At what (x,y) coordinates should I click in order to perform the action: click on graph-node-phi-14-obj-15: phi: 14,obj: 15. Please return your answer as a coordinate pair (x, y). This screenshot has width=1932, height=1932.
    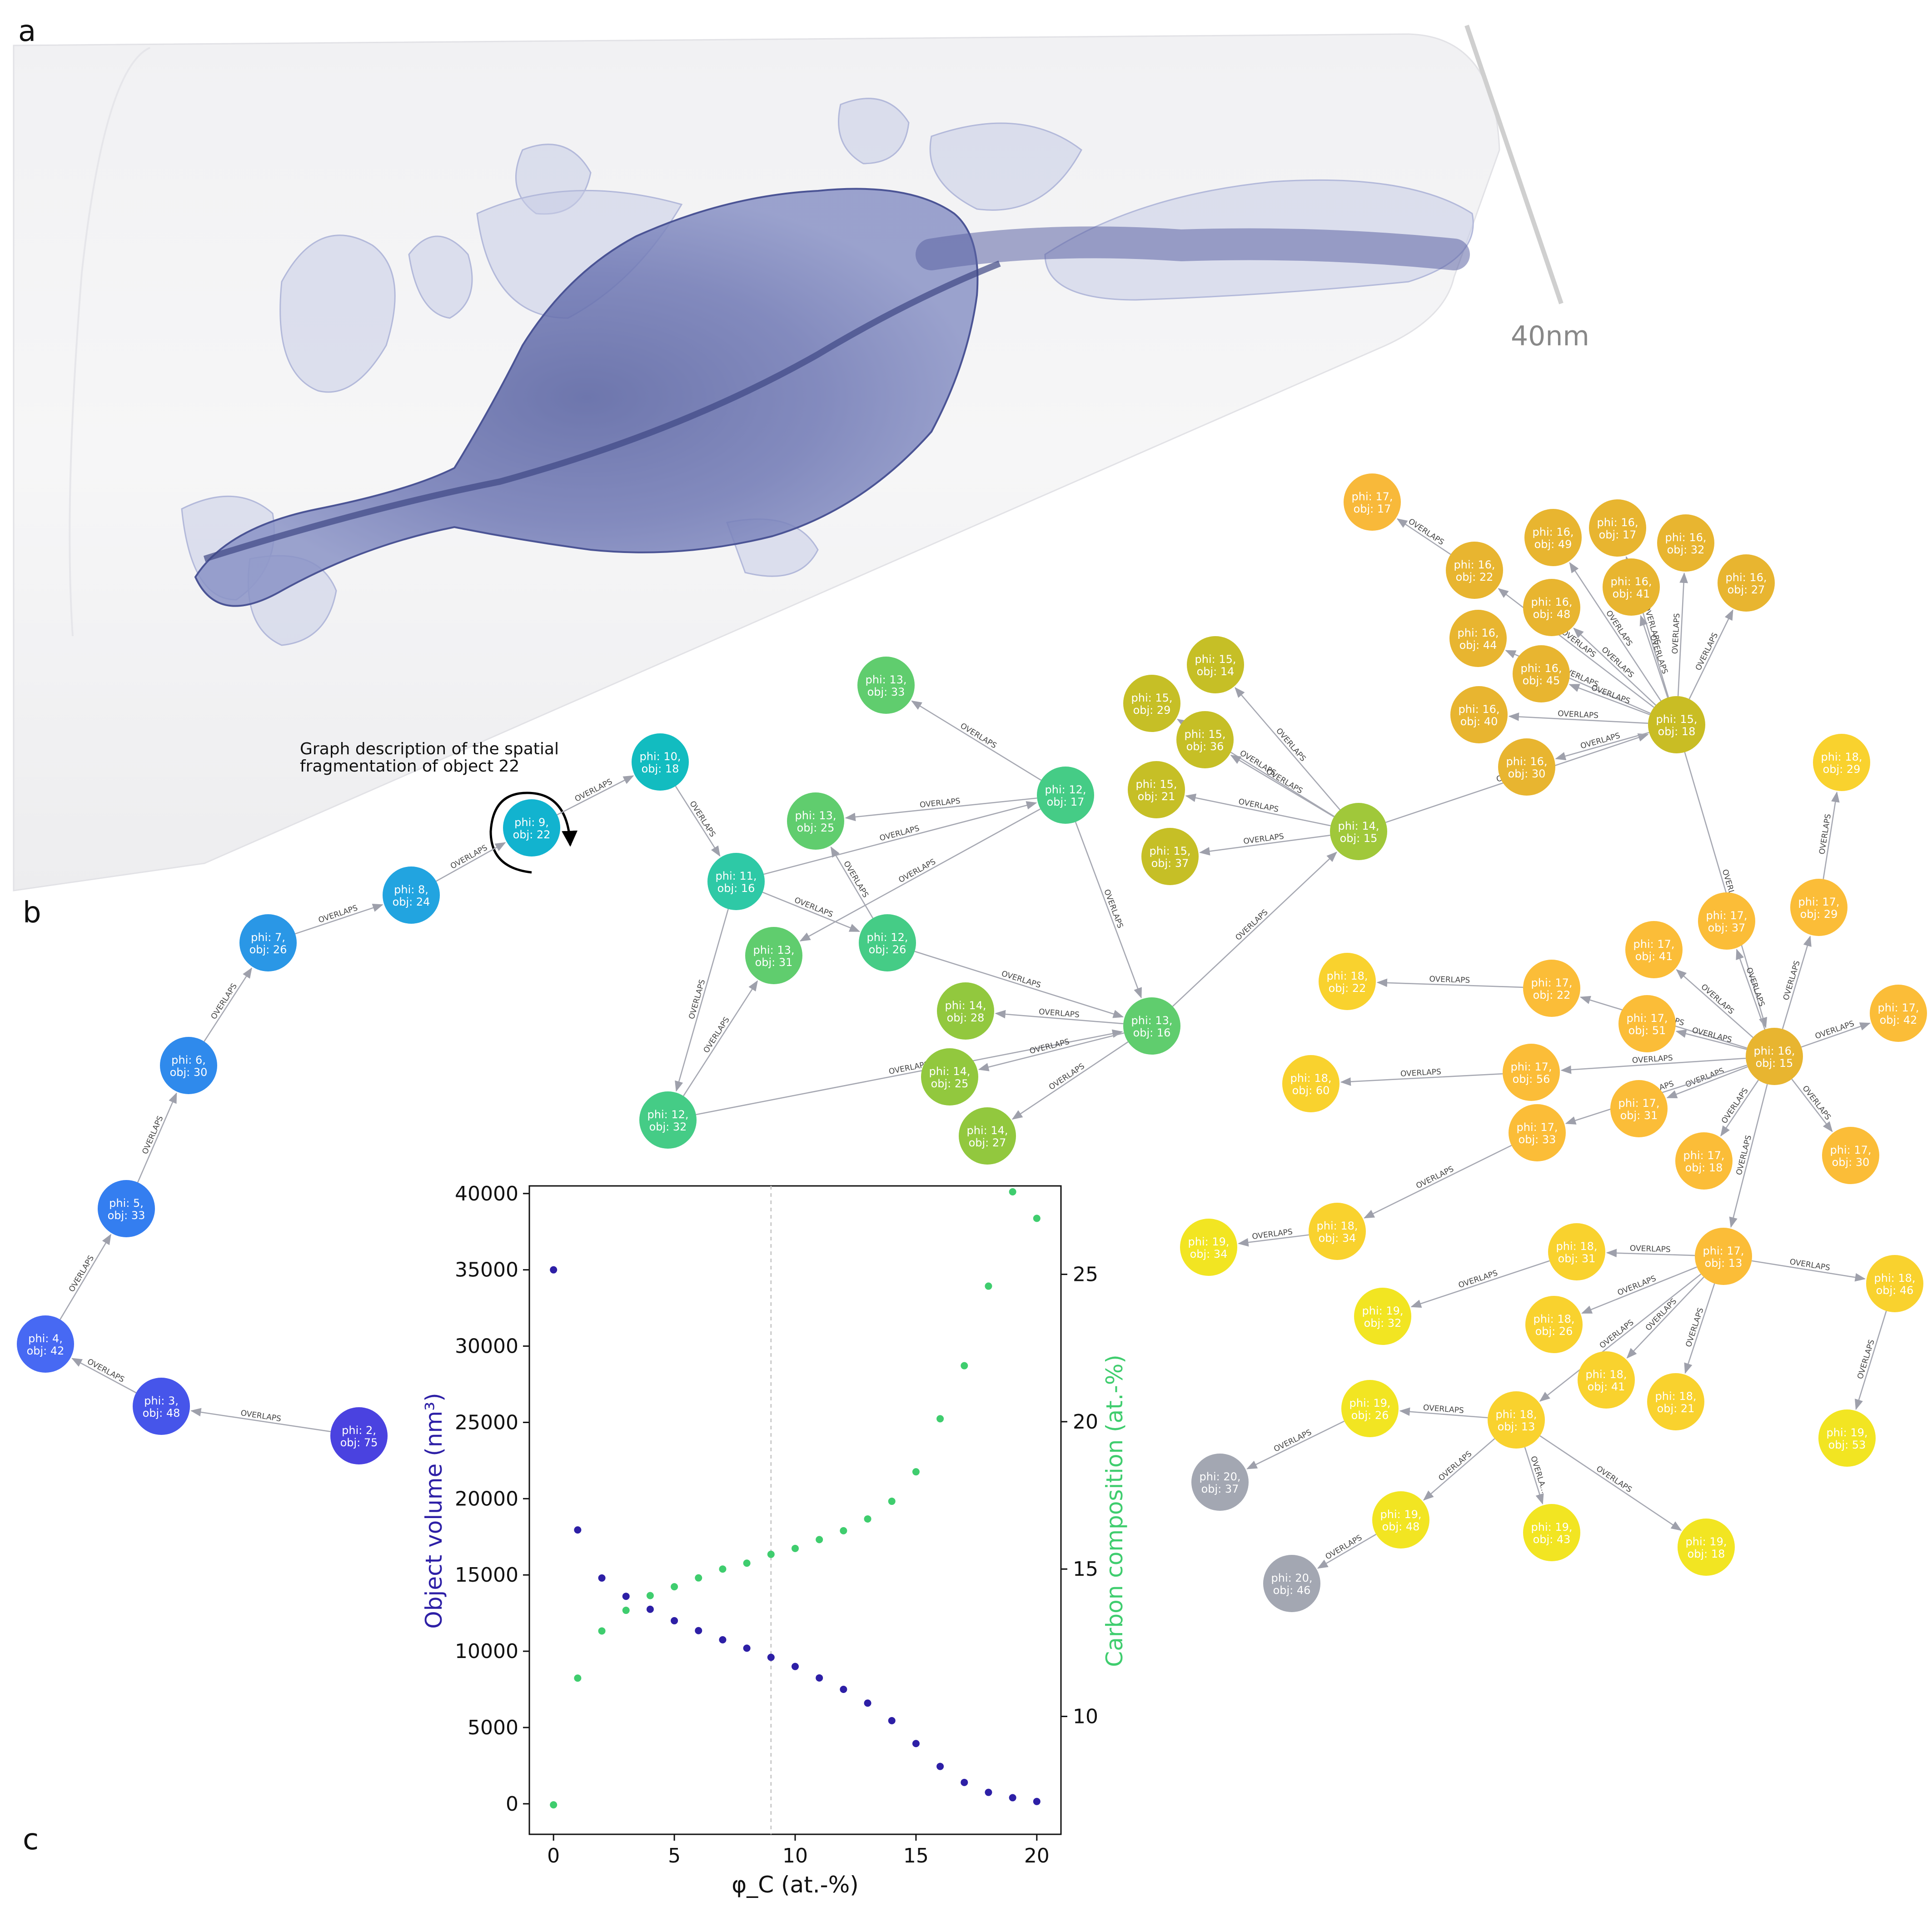
    Looking at the image, I should click on (1358, 832).